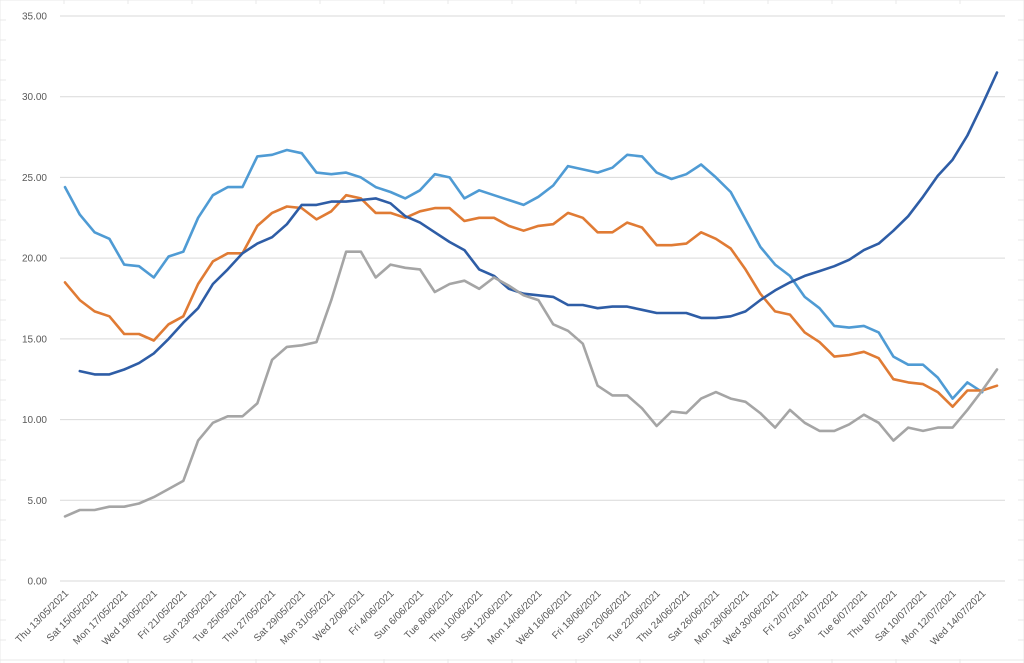  What do you see at coordinates (34, 300) in the screenshot?
I see `y-axis-ticks: 0.00 5.00 10.00 15.00 20.00 25.00 30.00 35.00` at bounding box center [34, 300].